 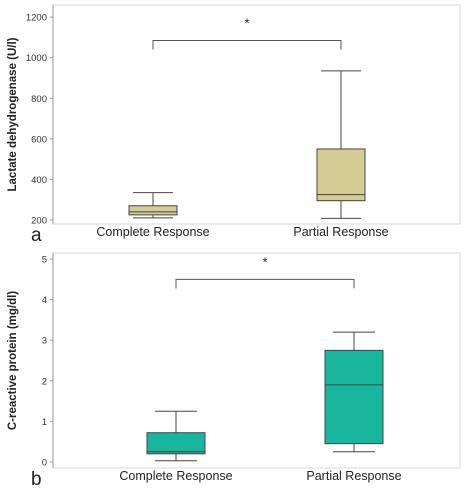 I want to click on chart1-y-axis-title: C-reactive protein (mg/dl), so click(x=13, y=360).